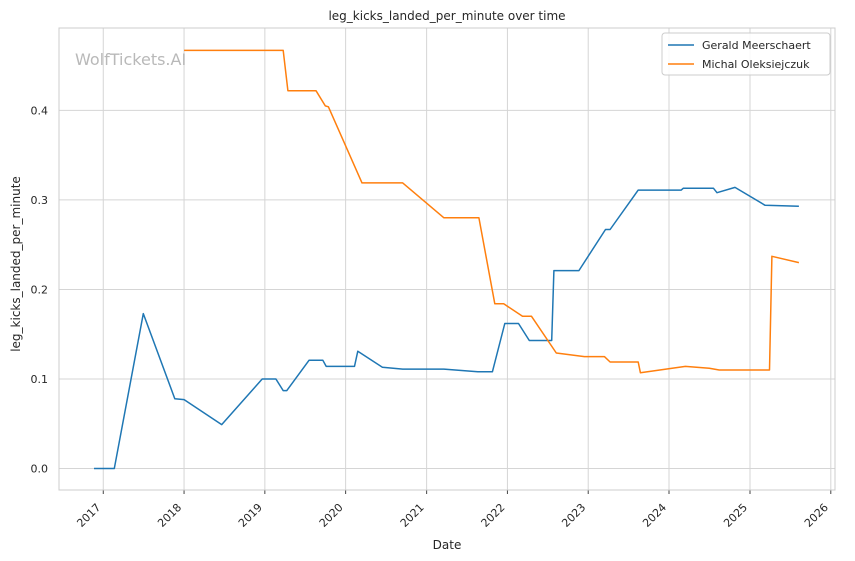 This screenshot has height=561, width=855. What do you see at coordinates (40, 379) in the screenshot?
I see `y-tick-label: 0.1` at bounding box center [40, 379].